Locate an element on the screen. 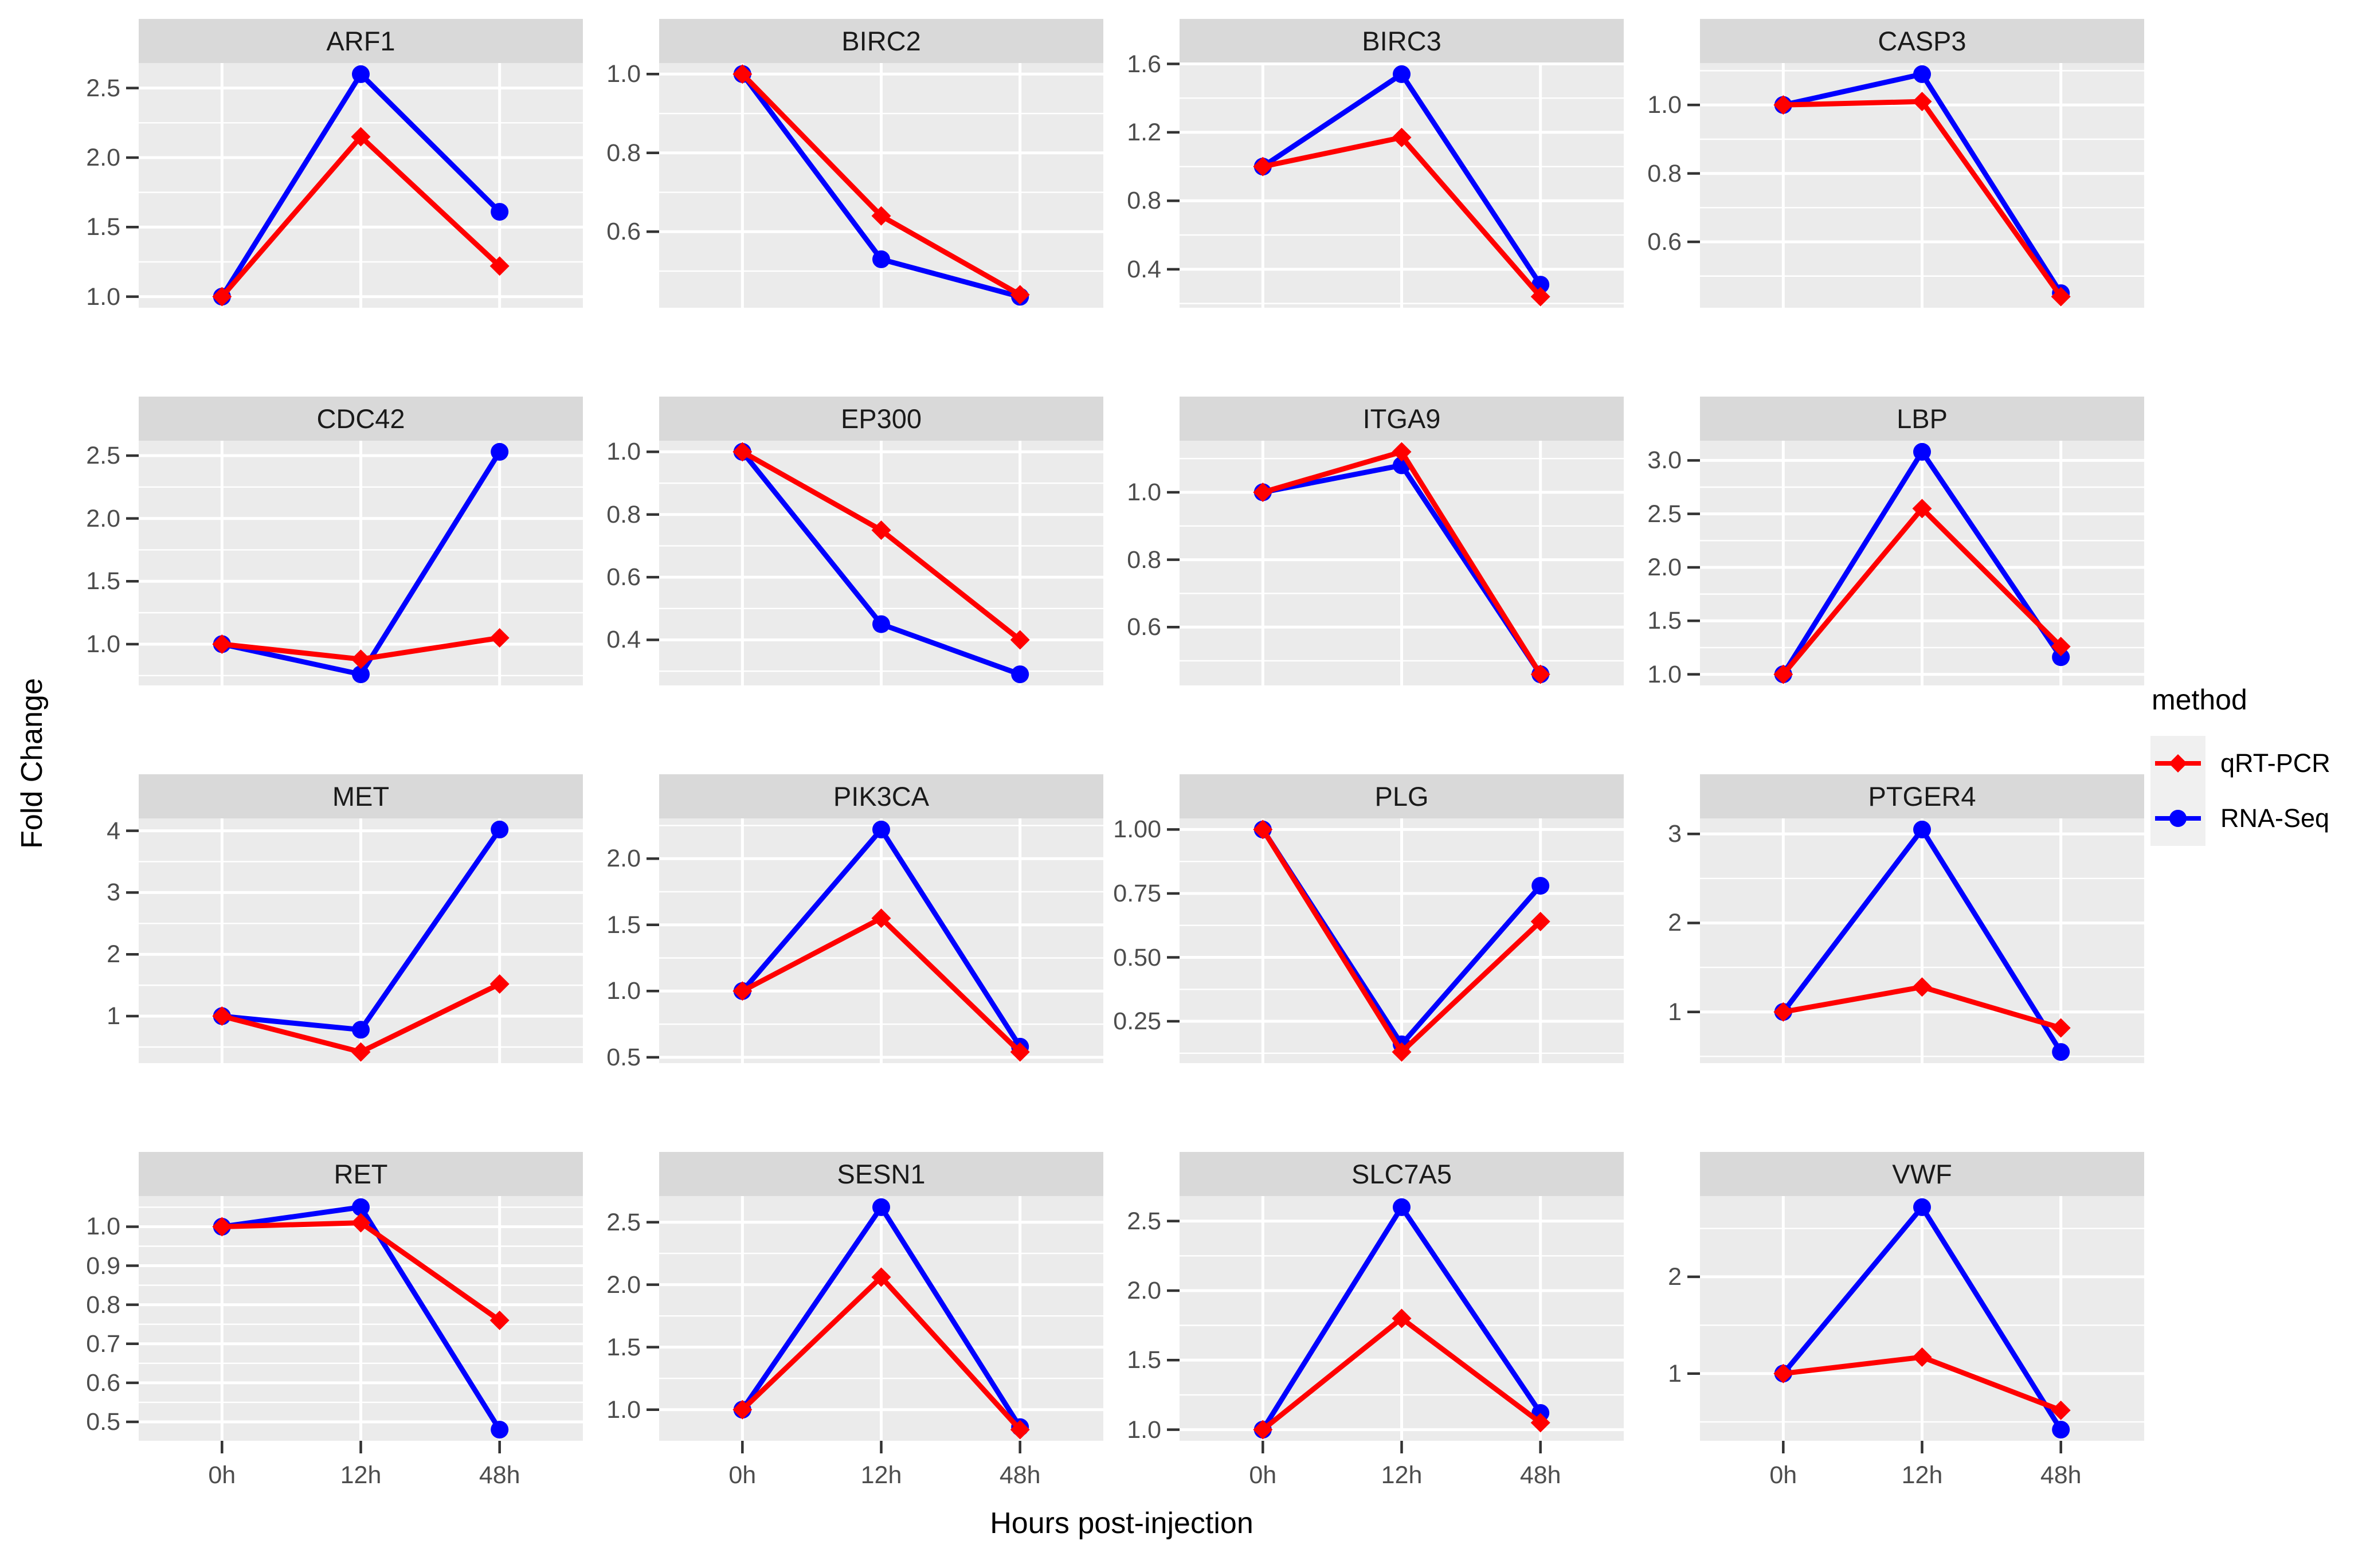 This screenshot has width=2374, height=1568. legend-key-diamond-icon is located at coordinates (2177, 763).